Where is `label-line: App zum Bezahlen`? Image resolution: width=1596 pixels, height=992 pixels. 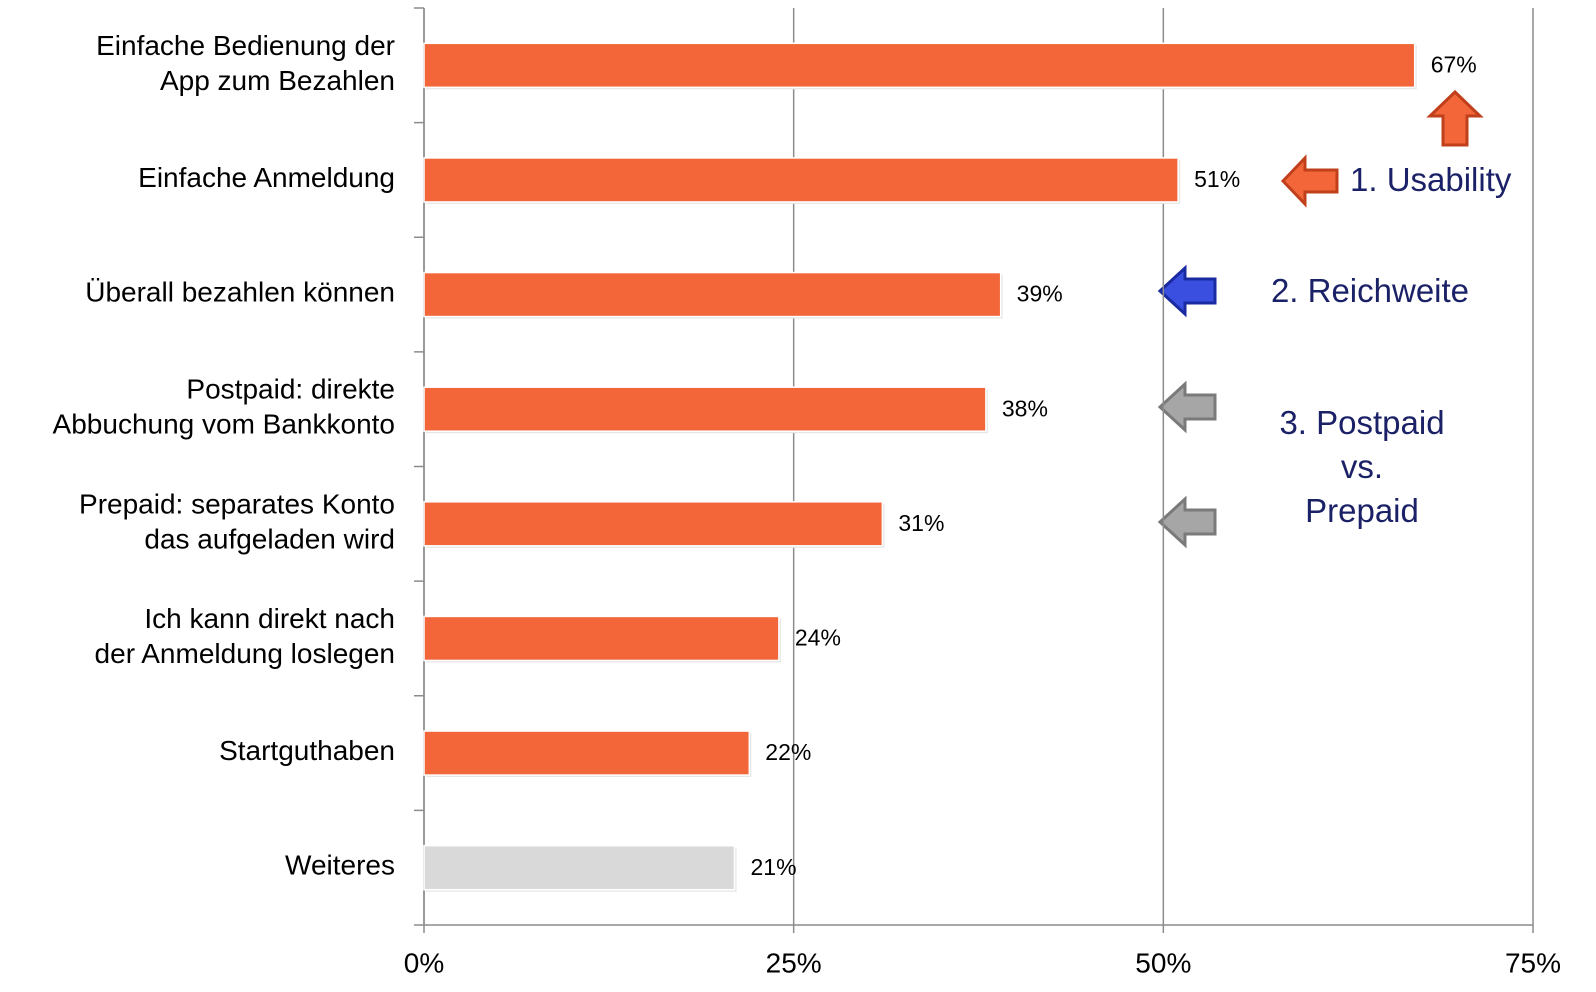
label-line: App zum Bezahlen is located at coordinates (277, 80).